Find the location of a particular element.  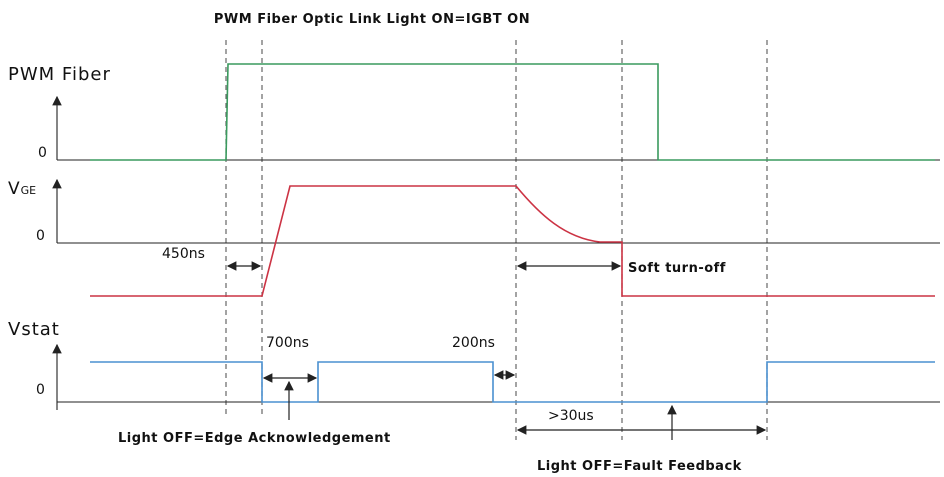

annotation: Soft turn-off is located at coordinates (677, 268).